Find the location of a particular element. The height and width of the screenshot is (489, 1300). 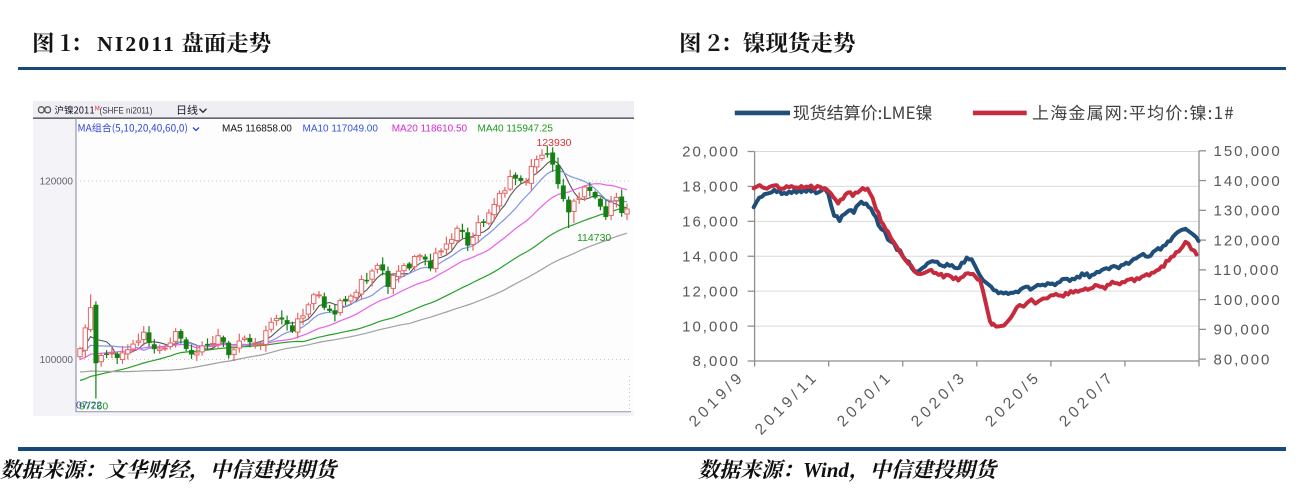

svg-text: MA组合(5,10,20,40,60,0) is located at coordinates (133, 127).